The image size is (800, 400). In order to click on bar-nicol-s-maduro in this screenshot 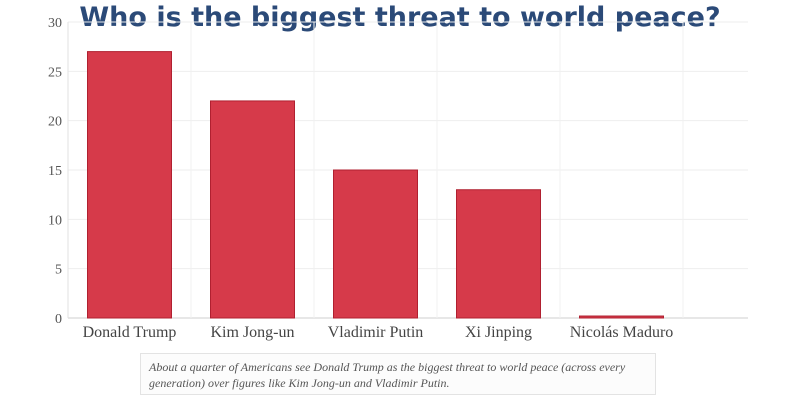, I will do `click(621, 317)`.